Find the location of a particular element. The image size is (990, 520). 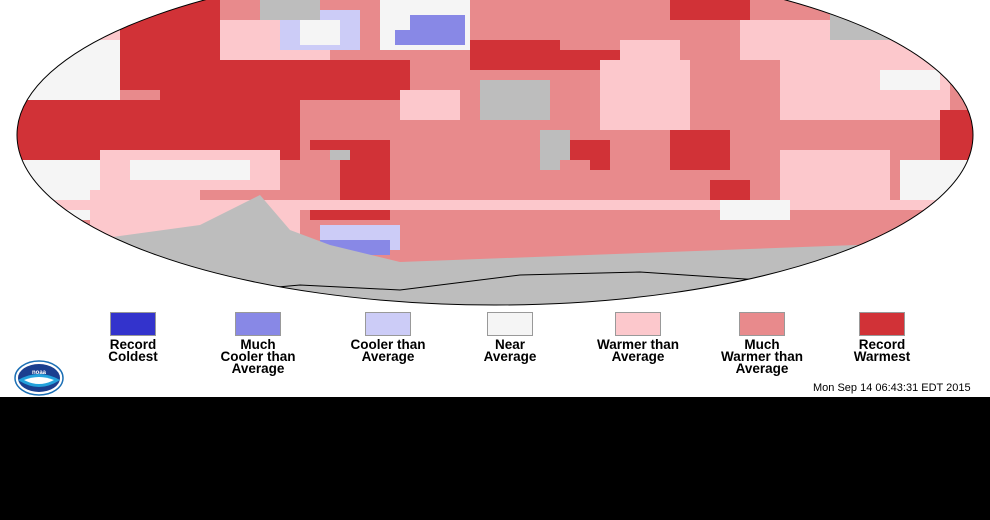

legend-item: Warmer than Average is located at coordinates (638, 337).